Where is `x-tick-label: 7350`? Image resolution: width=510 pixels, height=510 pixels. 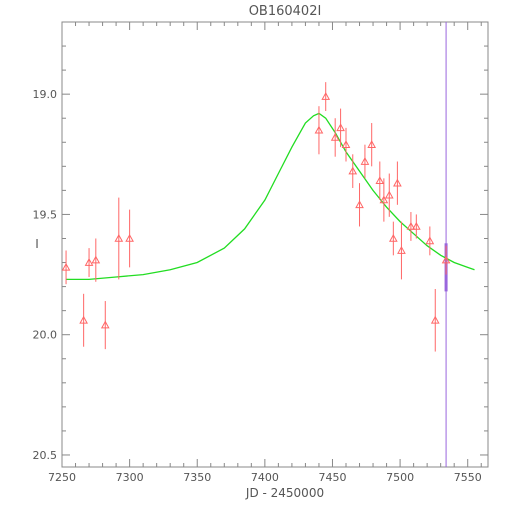 x-tick-label: 7350 is located at coordinates (197, 477).